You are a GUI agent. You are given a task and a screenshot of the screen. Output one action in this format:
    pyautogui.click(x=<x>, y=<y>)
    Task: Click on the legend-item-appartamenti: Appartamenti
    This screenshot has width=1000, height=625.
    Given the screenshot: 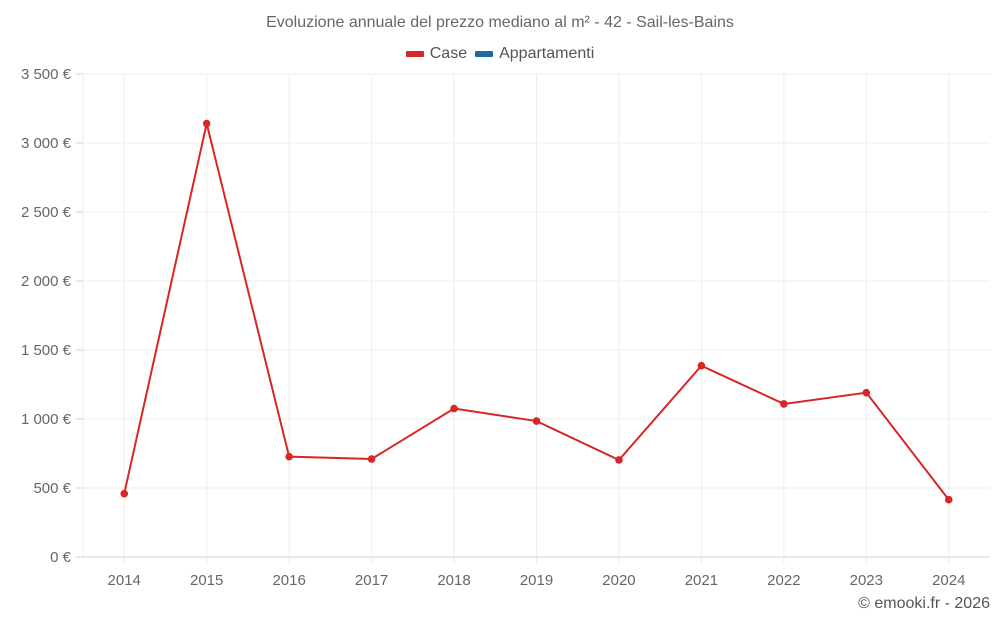 What is the action you would take?
    pyautogui.click(x=534, y=54)
    